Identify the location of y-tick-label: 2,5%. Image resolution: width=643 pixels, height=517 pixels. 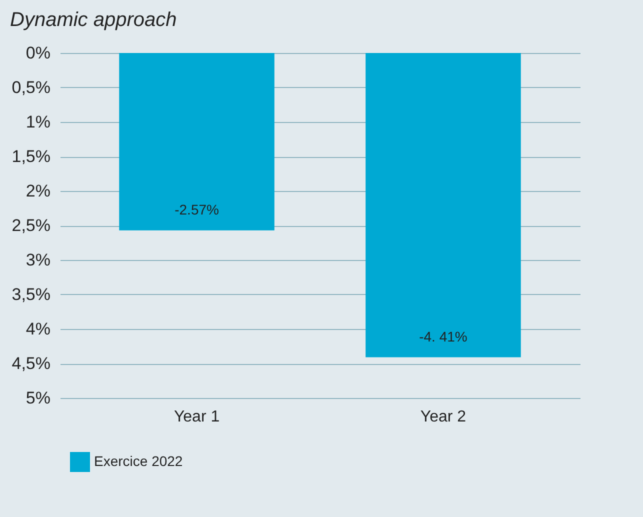
(31, 225).